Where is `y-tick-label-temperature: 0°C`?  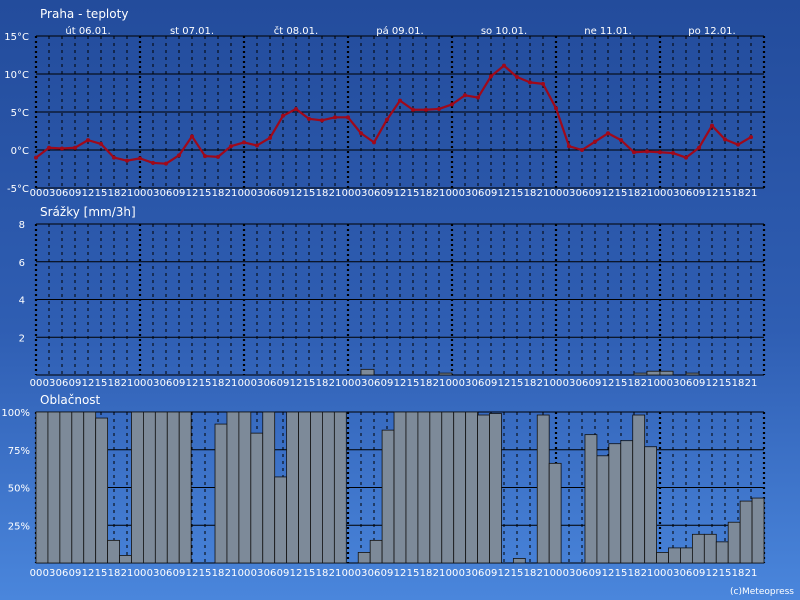
y-tick-label-temperature: 0°C is located at coordinates (20, 151).